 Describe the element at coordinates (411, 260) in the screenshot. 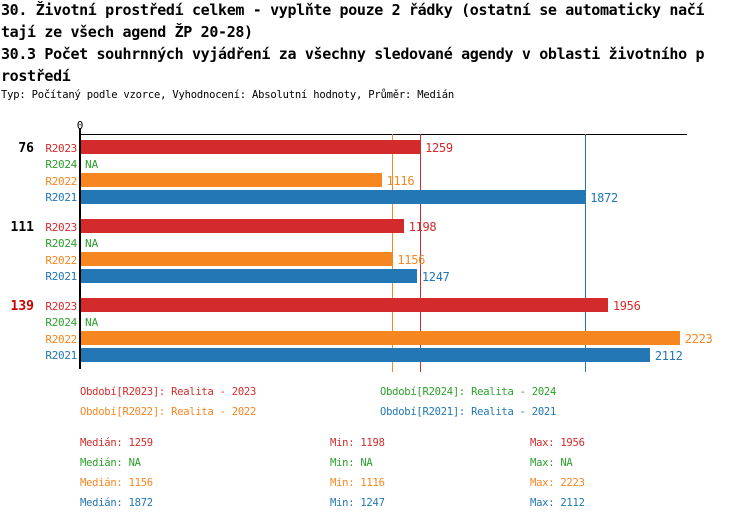

I see `bar-value-label: 1156` at that location.